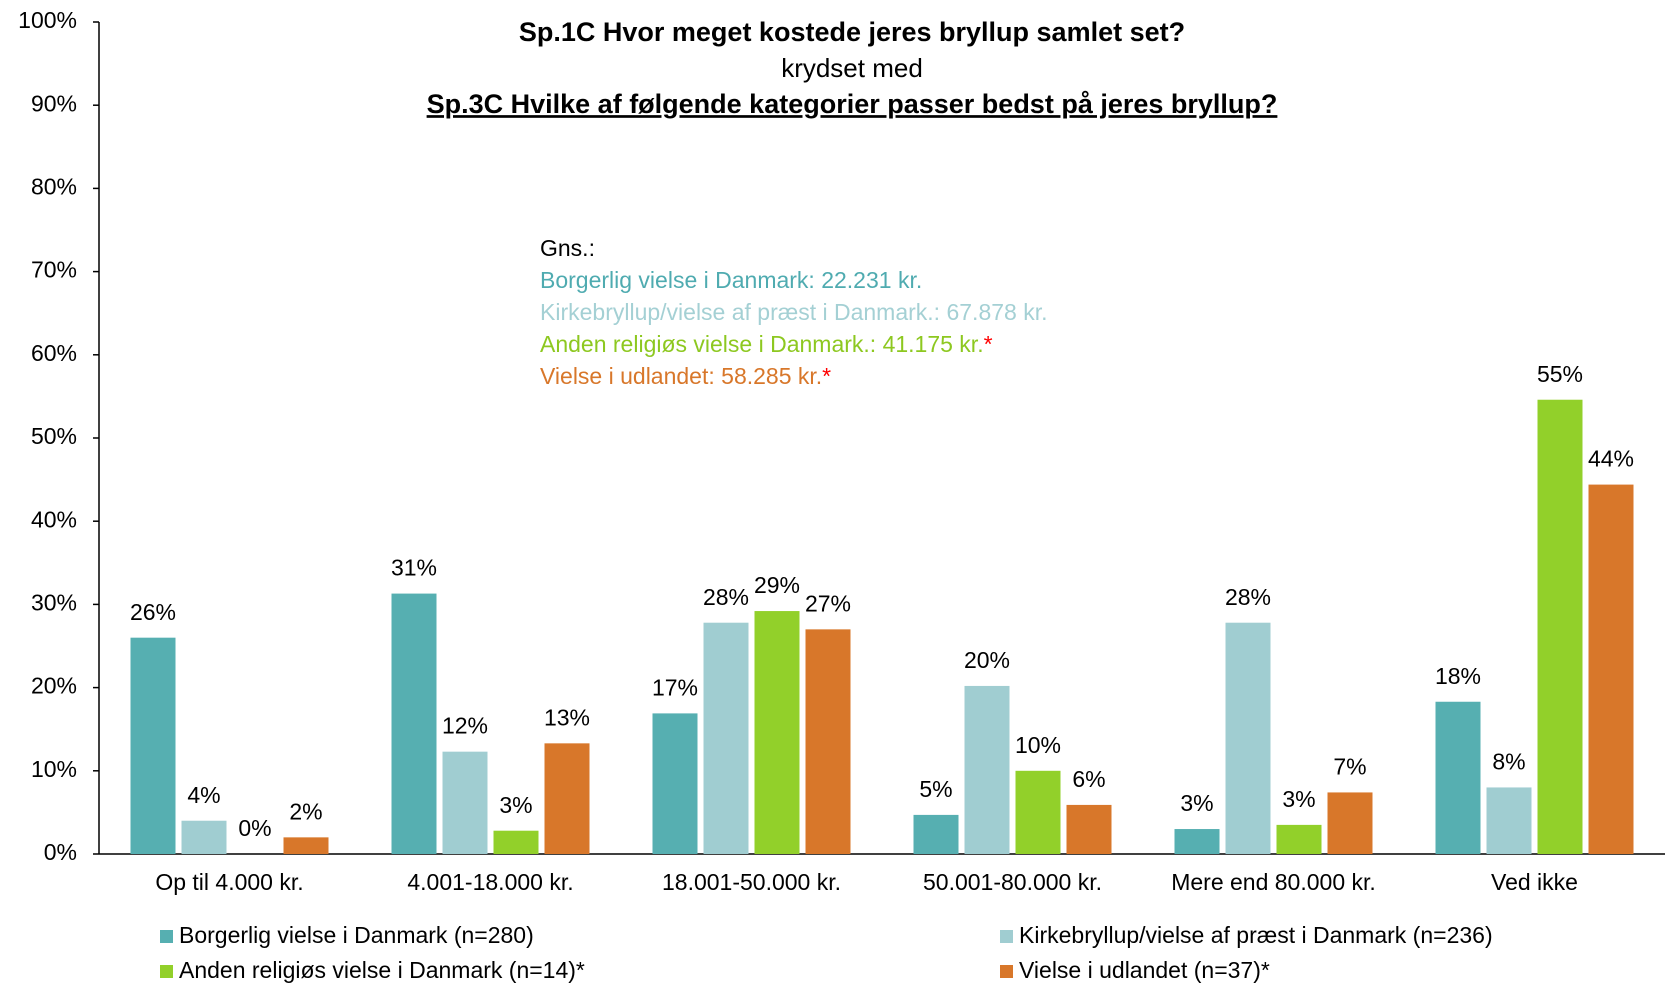 The height and width of the screenshot is (986, 1669). I want to click on annotation: Vielse i udlandet: 58.285 kr.*, so click(685, 376).